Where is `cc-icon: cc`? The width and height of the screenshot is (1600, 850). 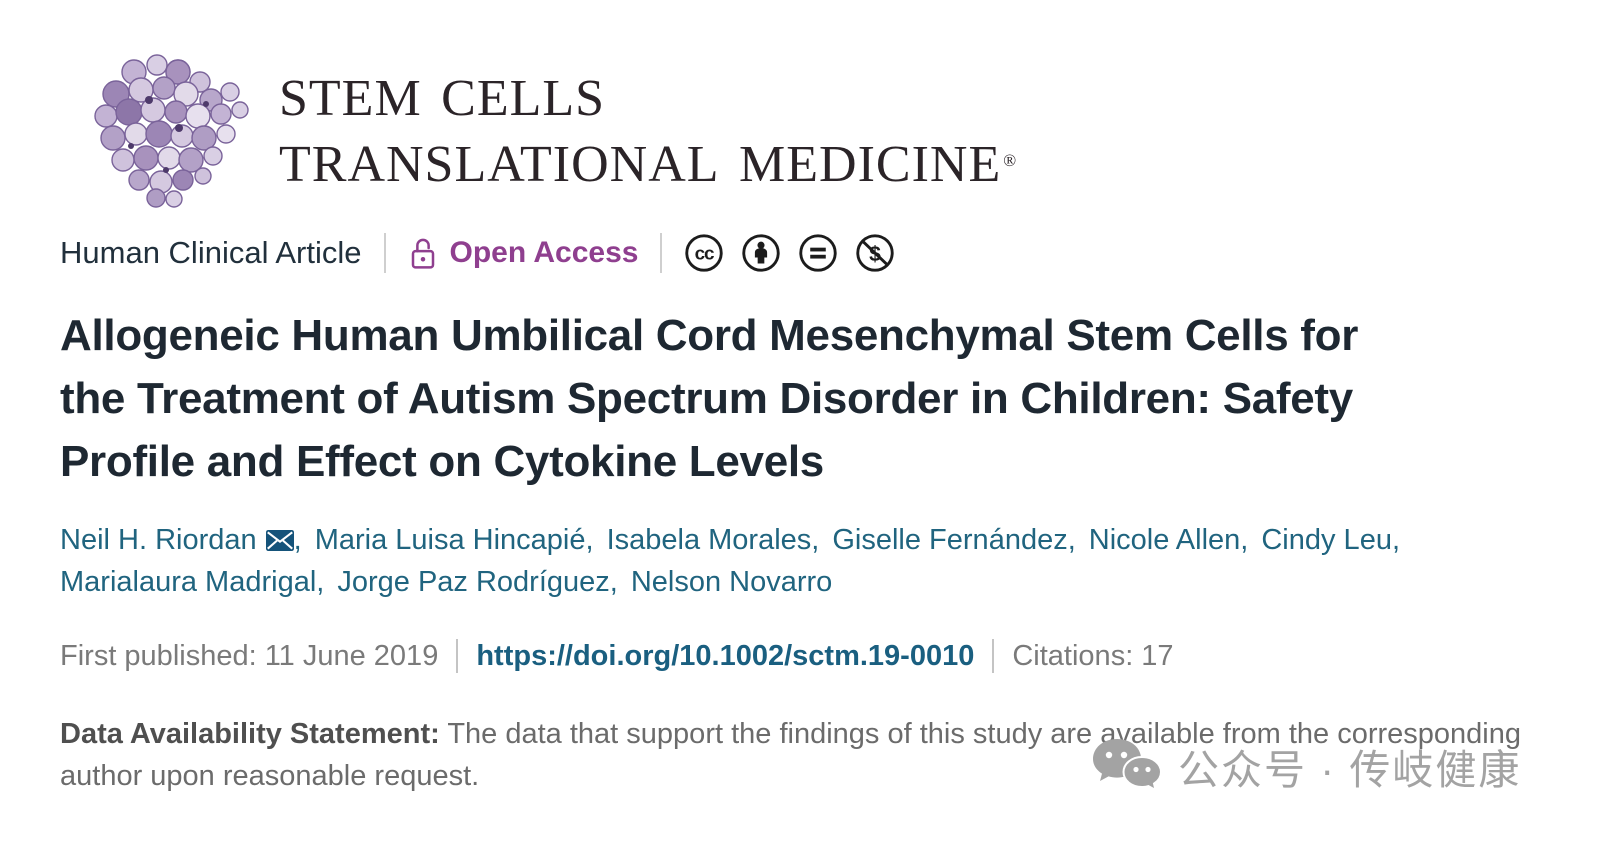
cc-icon: cc is located at coordinates (704, 253).